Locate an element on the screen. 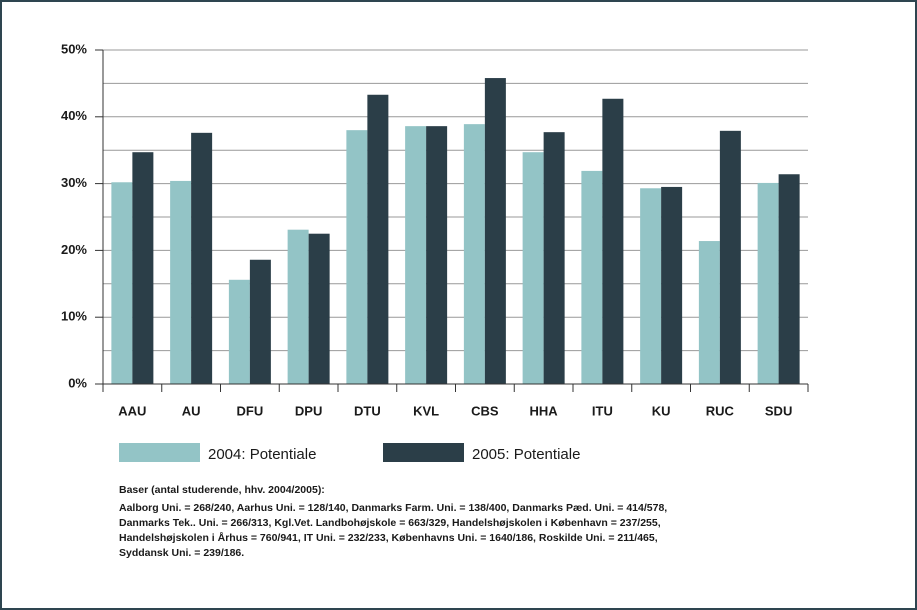 The image size is (917, 610). x-tick-label: DPU is located at coordinates (308, 410).